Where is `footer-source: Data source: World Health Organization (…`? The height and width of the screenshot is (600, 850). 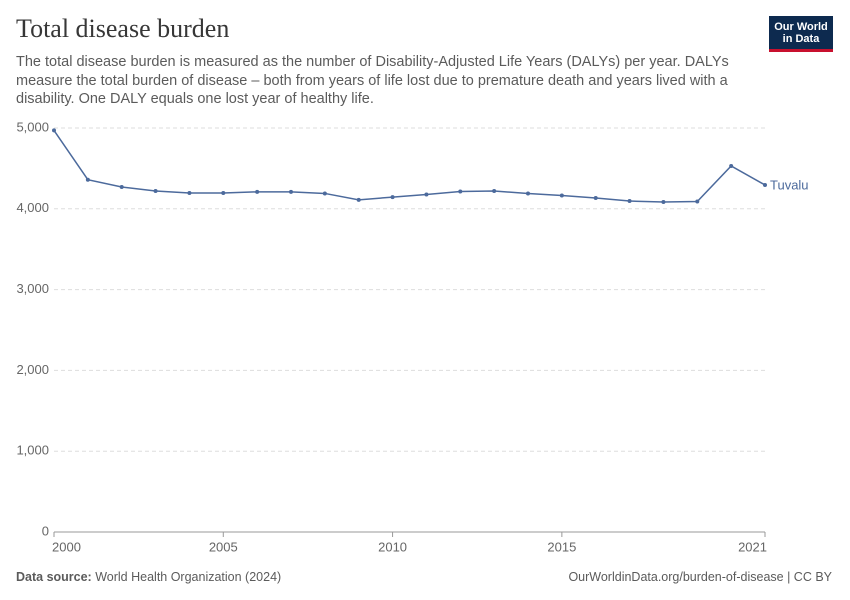 footer-source: Data source: World Health Organization (… is located at coordinates (148, 577).